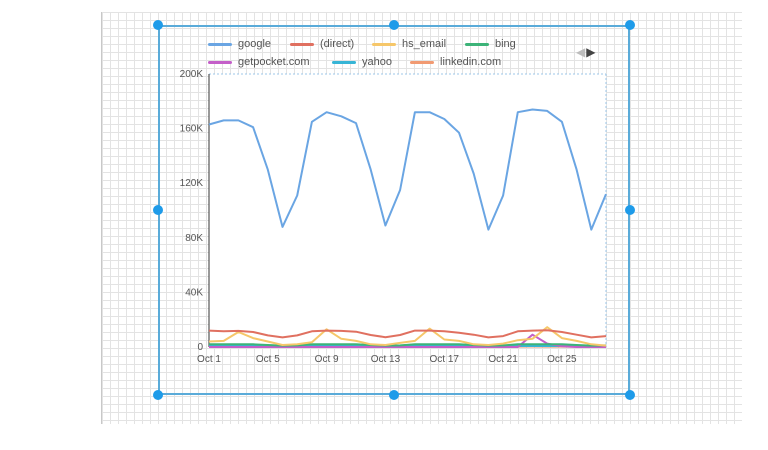 Image resolution: width=768 pixels, height=450 pixels. What do you see at coordinates (158, 25) in the screenshot?
I see `resize-handle-top-left` at bounding box center [158, 25].